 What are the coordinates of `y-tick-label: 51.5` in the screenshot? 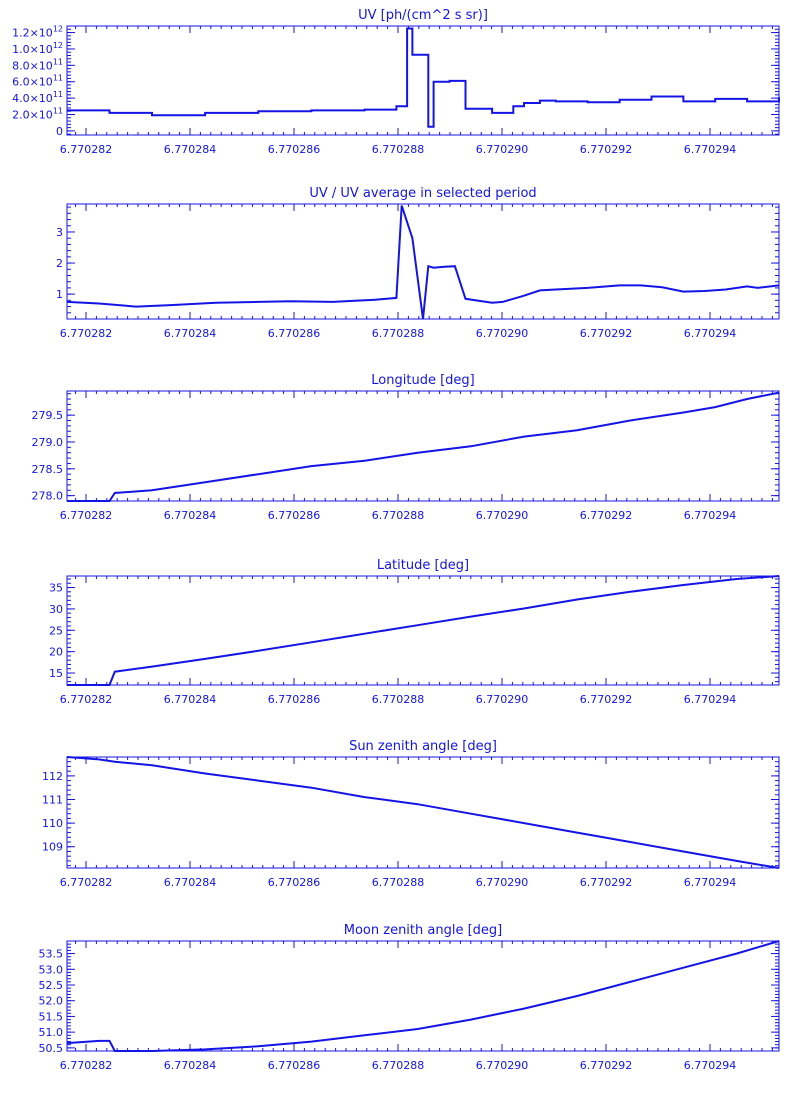 It's located at (51, 1016).